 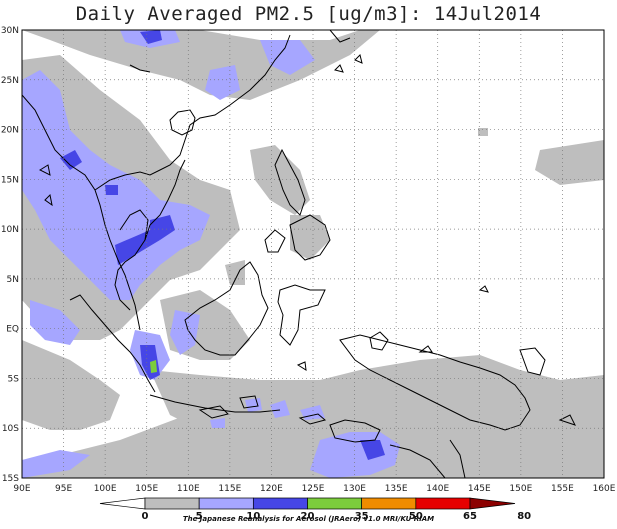 I want to click on lat-label: 25N, so click(x=10, y=81).